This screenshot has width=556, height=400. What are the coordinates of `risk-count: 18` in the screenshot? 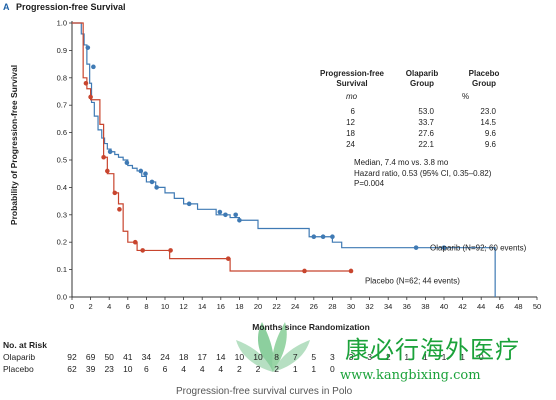 It's located at (183, 357).